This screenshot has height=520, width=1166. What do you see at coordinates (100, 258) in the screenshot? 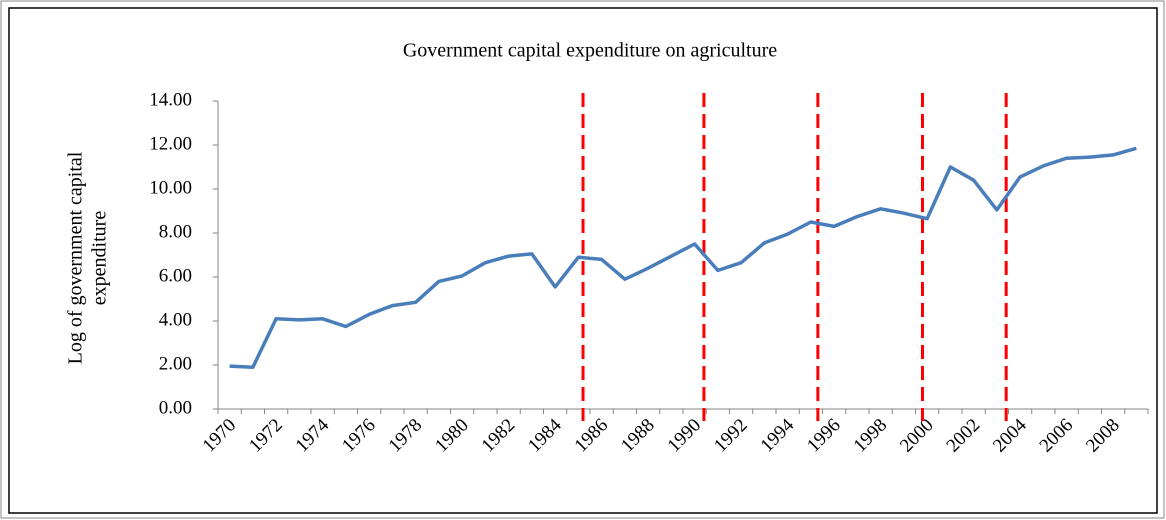
I see `y-axis-label: expenditure` at bounding box center [100, 258].